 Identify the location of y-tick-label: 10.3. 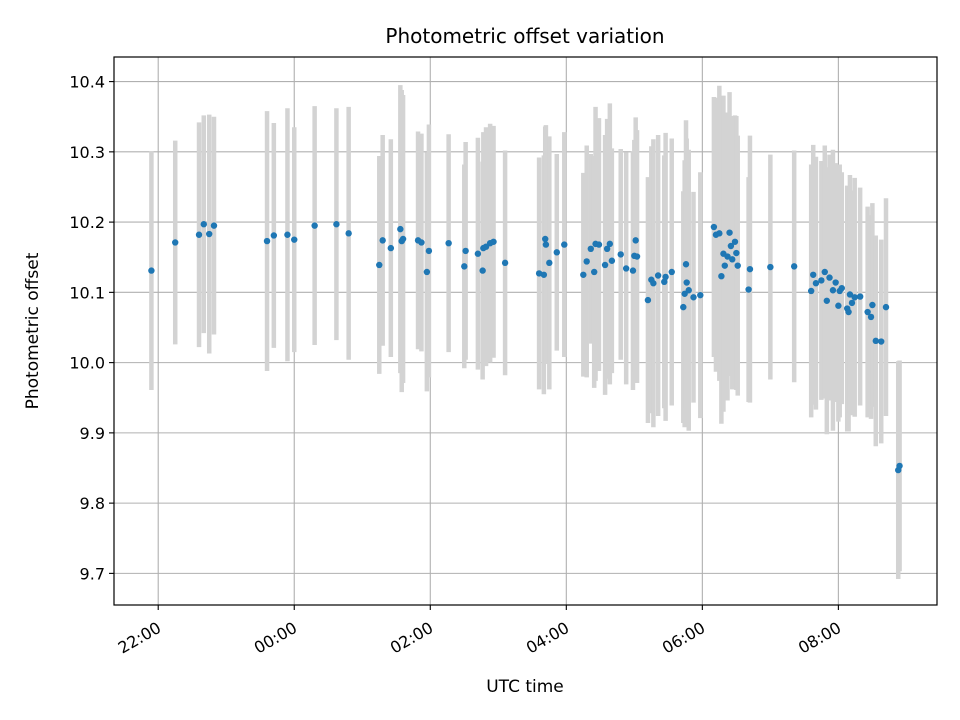
(87, 152).